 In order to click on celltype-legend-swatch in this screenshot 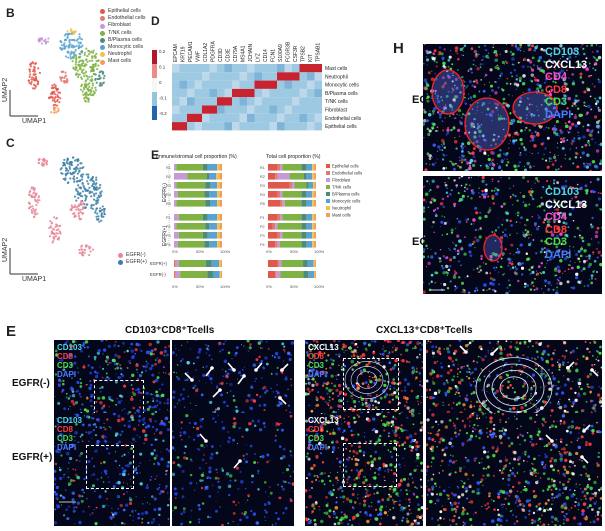, I will do `click(102, 40)`.